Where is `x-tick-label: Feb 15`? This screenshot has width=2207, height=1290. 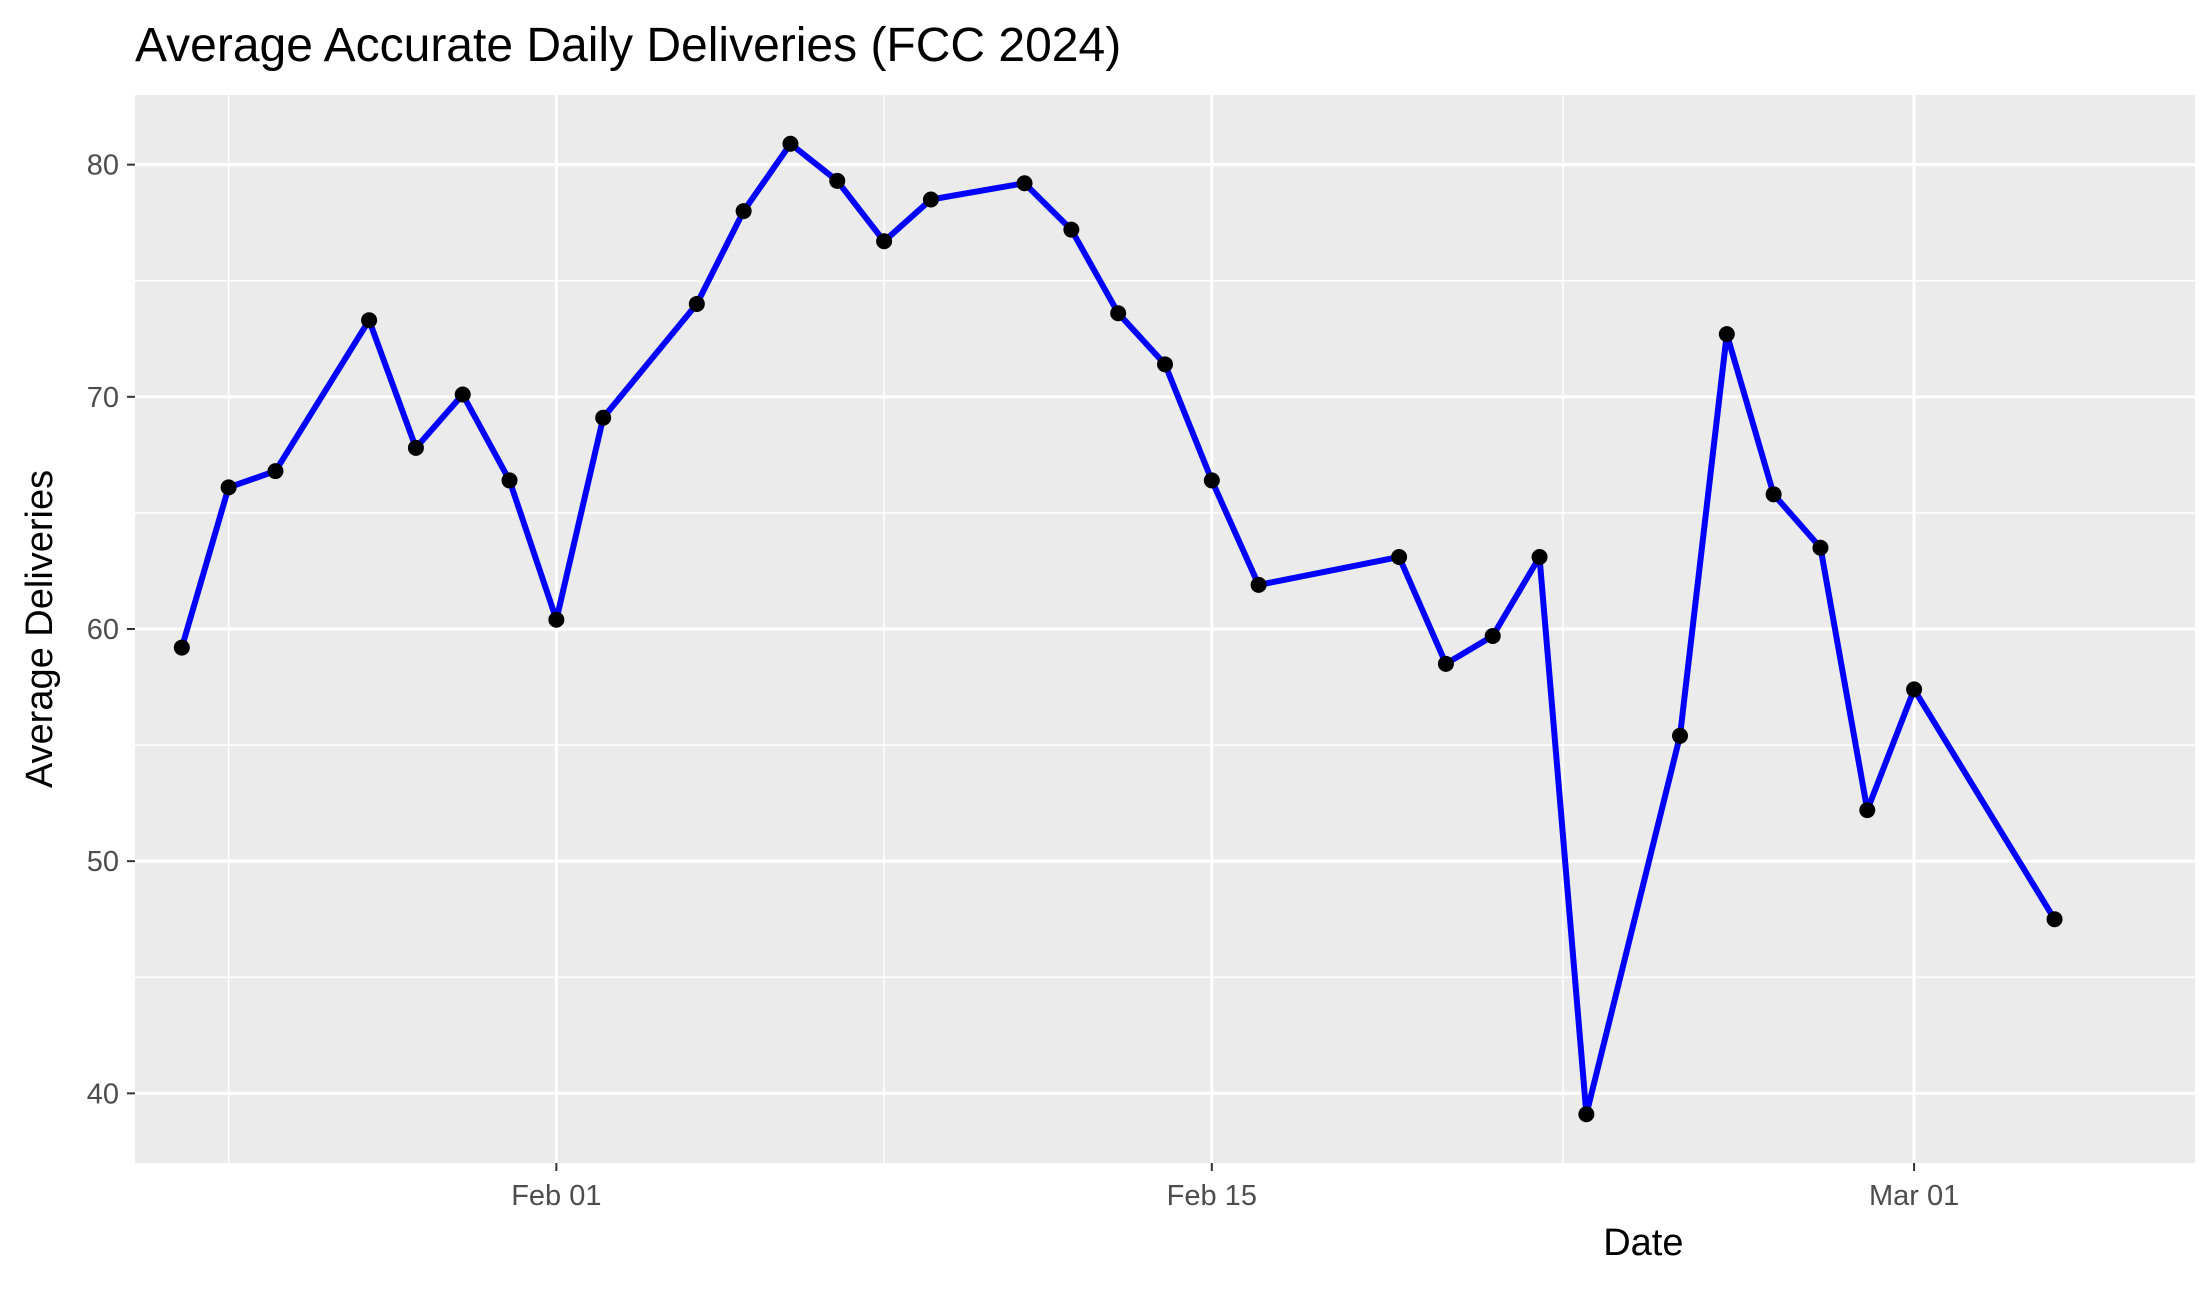
x-tick-label: Feb 15 is located at coordinates (1212, 1196).